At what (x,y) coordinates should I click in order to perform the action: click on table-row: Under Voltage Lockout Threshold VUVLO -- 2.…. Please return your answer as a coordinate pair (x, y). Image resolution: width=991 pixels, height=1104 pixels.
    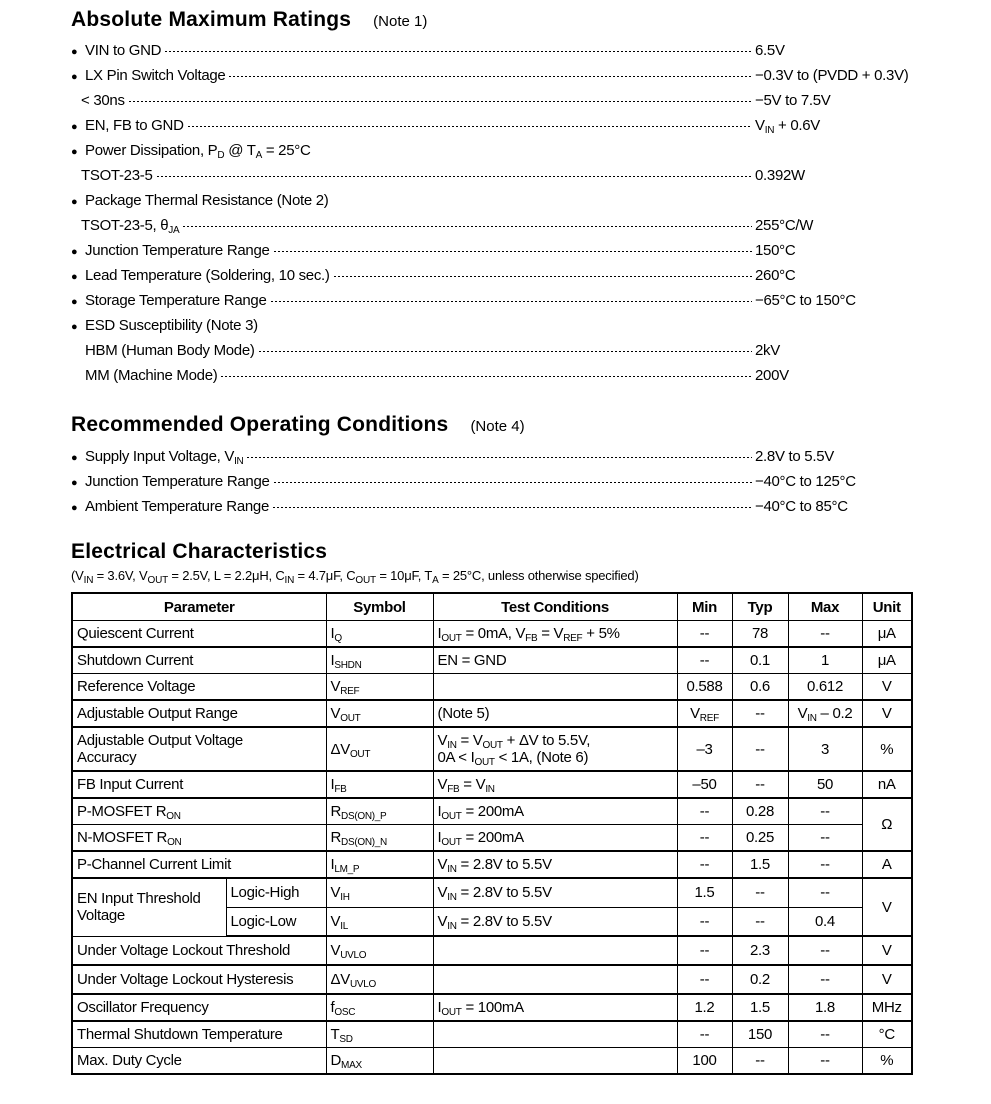
    Looking at the image, I should click on (492, 950).